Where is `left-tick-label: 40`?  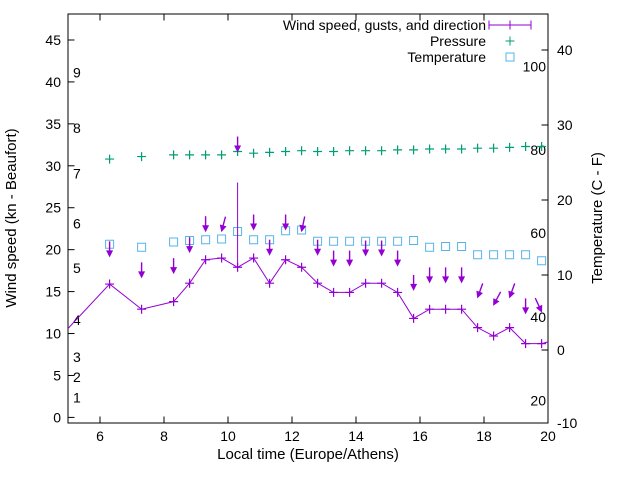 left-tick-label: 40 is located at coordinates (53, 82).